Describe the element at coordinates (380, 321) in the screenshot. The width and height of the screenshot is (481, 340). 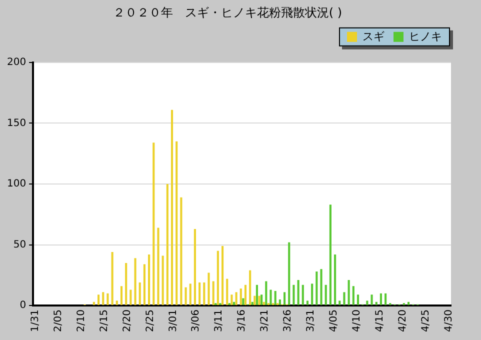
I see `x-tick-label: 4/15` at that location.